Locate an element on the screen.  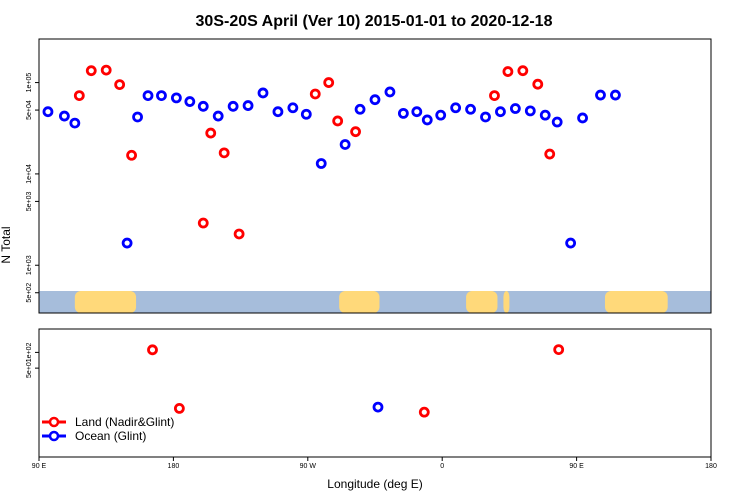
y-tick-label: 1e+03 is located at coordinates (29, 265).